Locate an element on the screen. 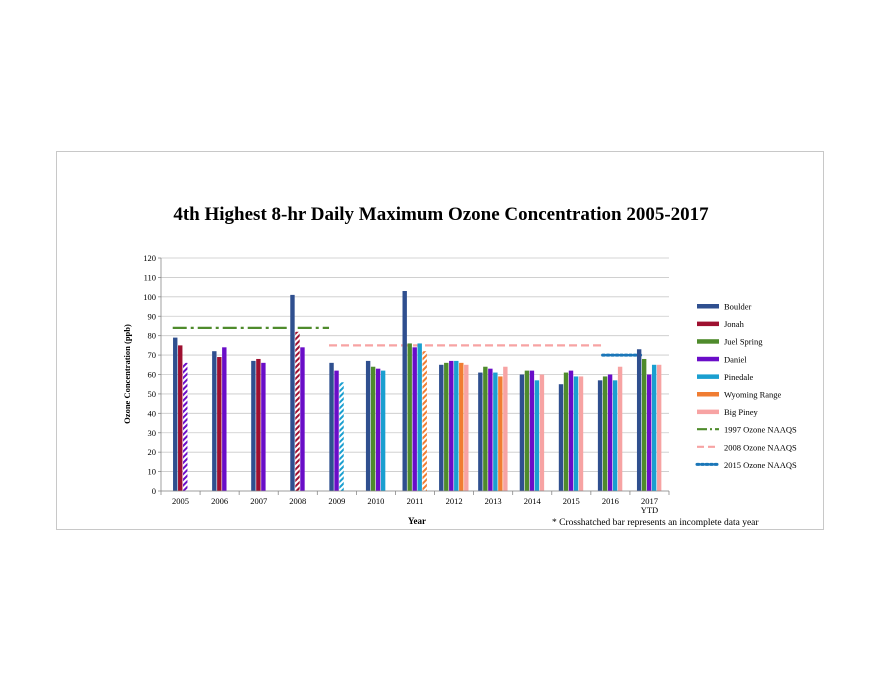  y-tick-label: 0 is located at coordinates (154, 491).